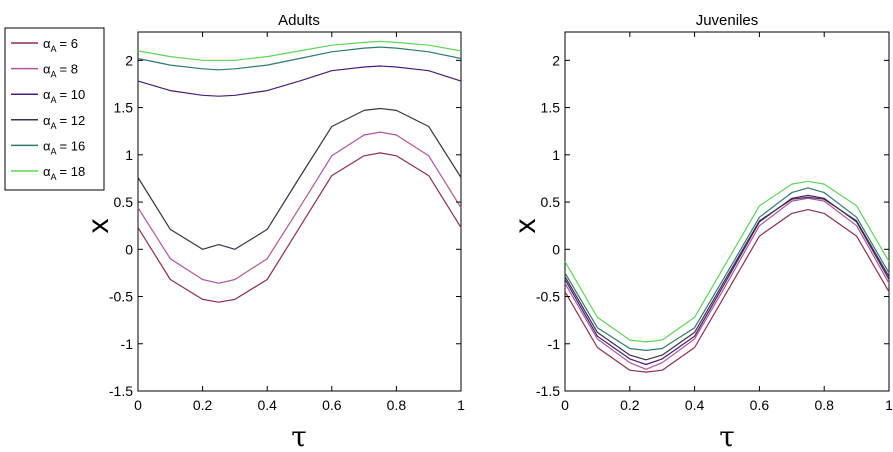  I want to click on juveniles-xtick-label: 0.8, so click(824, 405).